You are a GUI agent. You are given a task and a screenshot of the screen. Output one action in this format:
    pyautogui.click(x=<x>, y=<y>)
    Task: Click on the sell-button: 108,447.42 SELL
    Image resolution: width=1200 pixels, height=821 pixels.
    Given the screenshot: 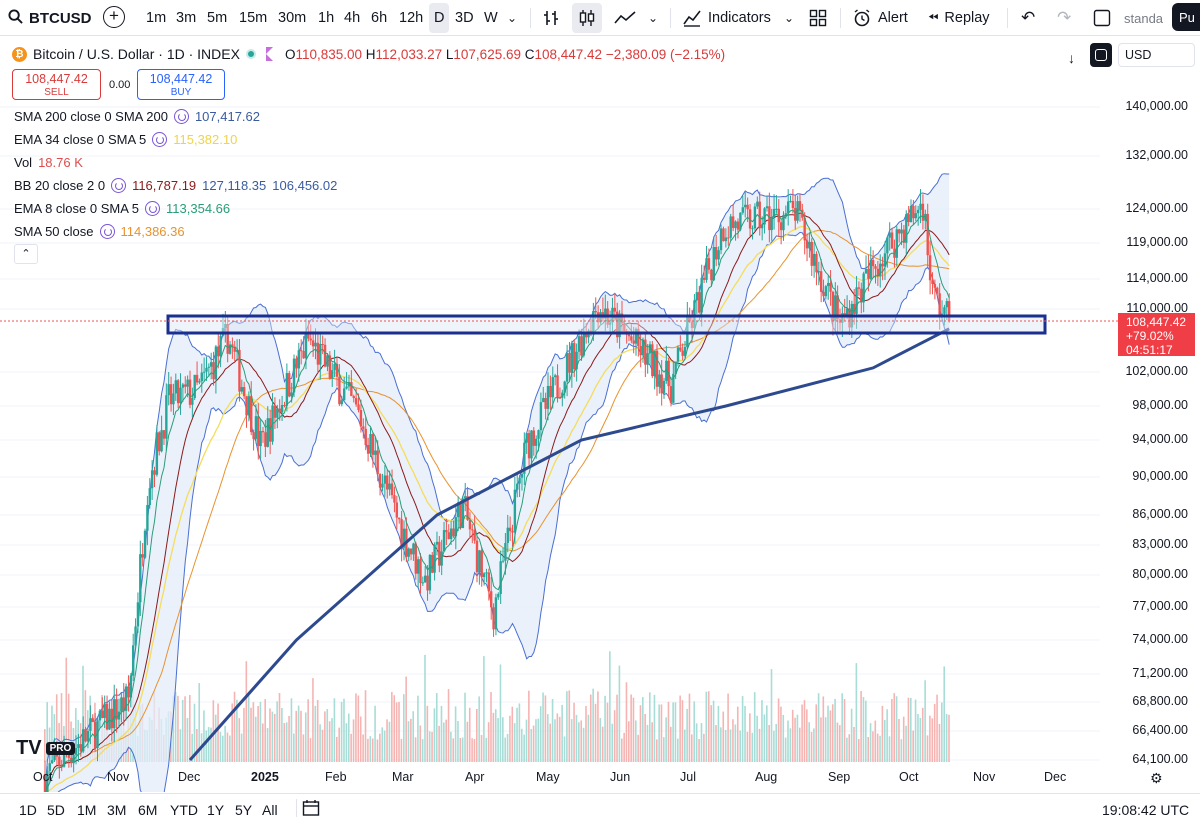 What is the action you would take?
    pyautogui.click(x=56, y=84)
    